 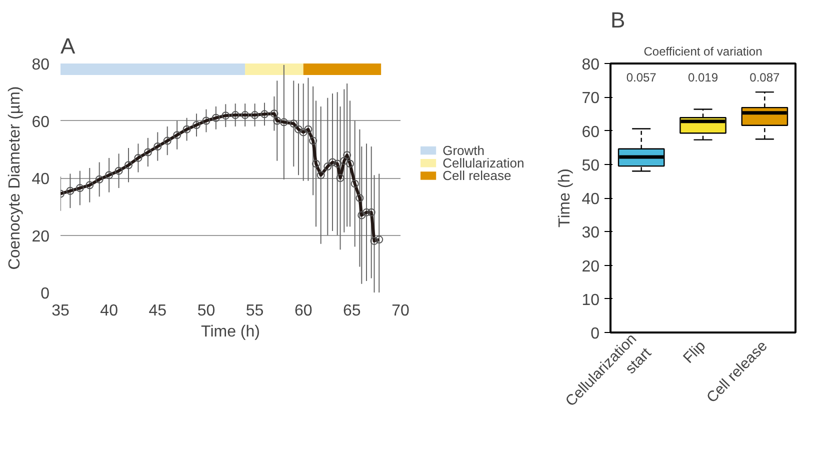 What do you see at coordinates (618, 20) in the screenshot?
I see `chart-title: B` at bounding box center [618, 20].